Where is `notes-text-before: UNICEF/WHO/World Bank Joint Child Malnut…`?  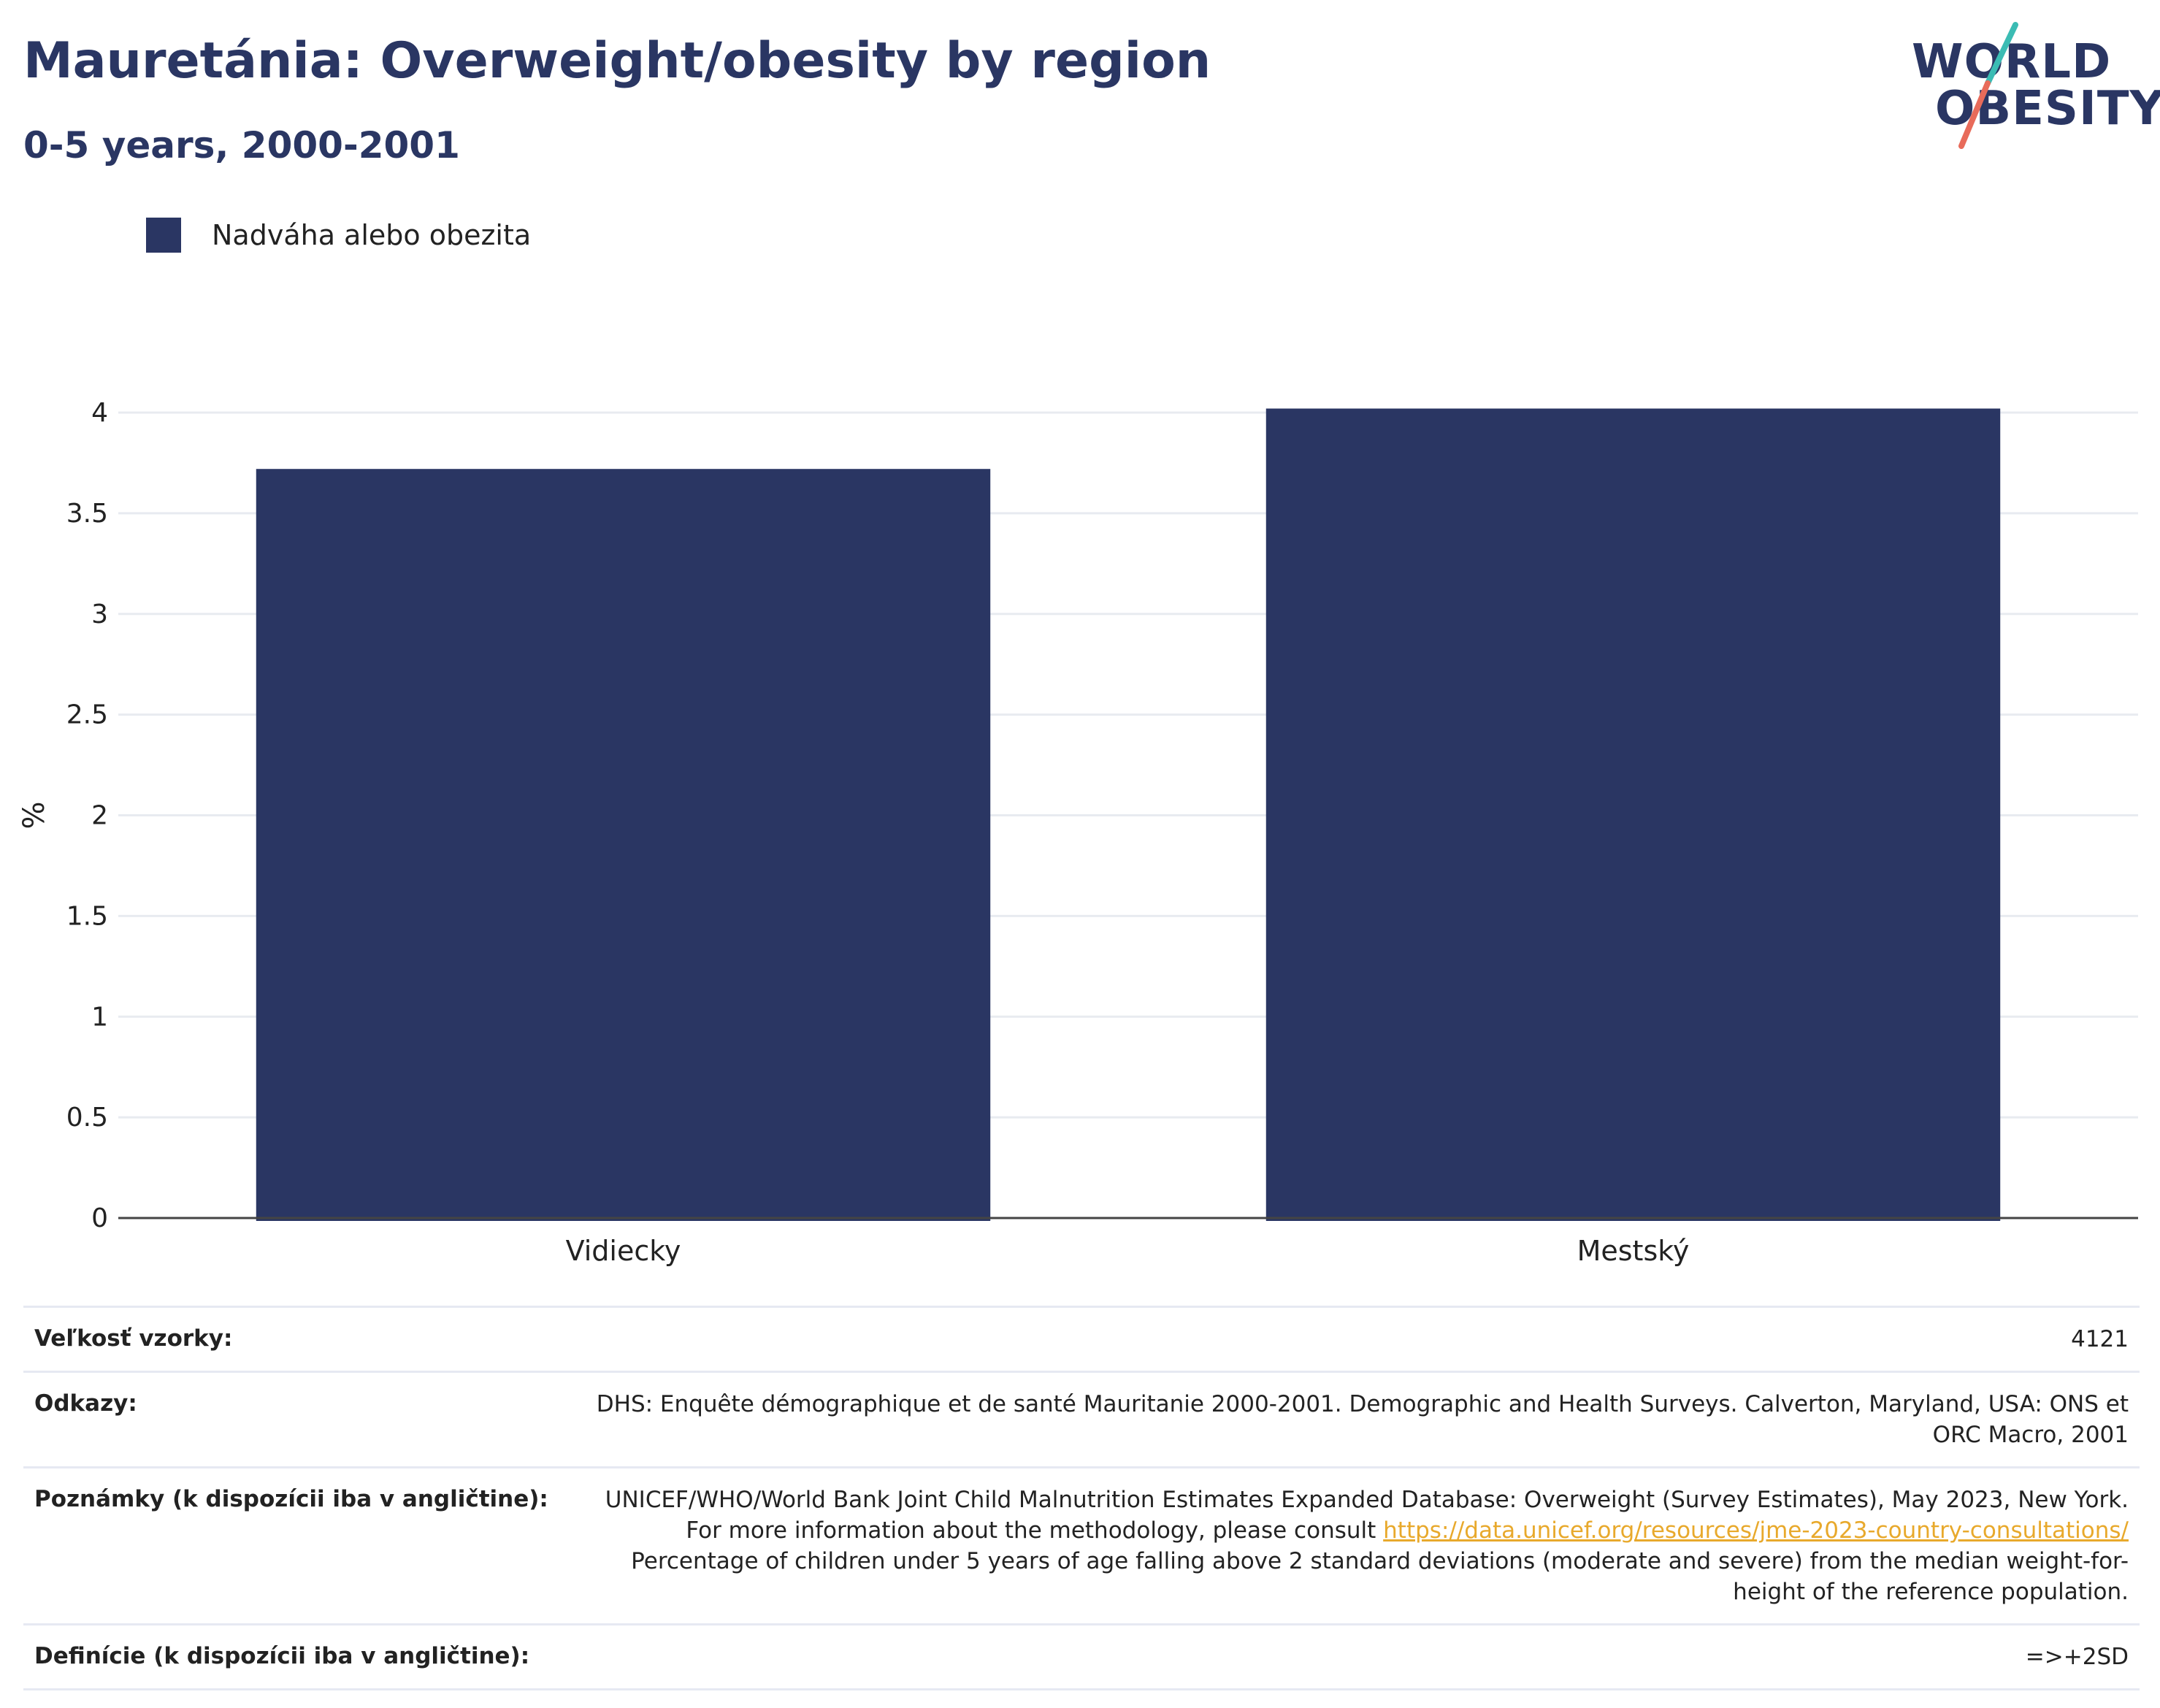 notes-text-before: UNICEF/WHO/World Bank Joint Child Malnut… is located at coordinates (1367, 1515).